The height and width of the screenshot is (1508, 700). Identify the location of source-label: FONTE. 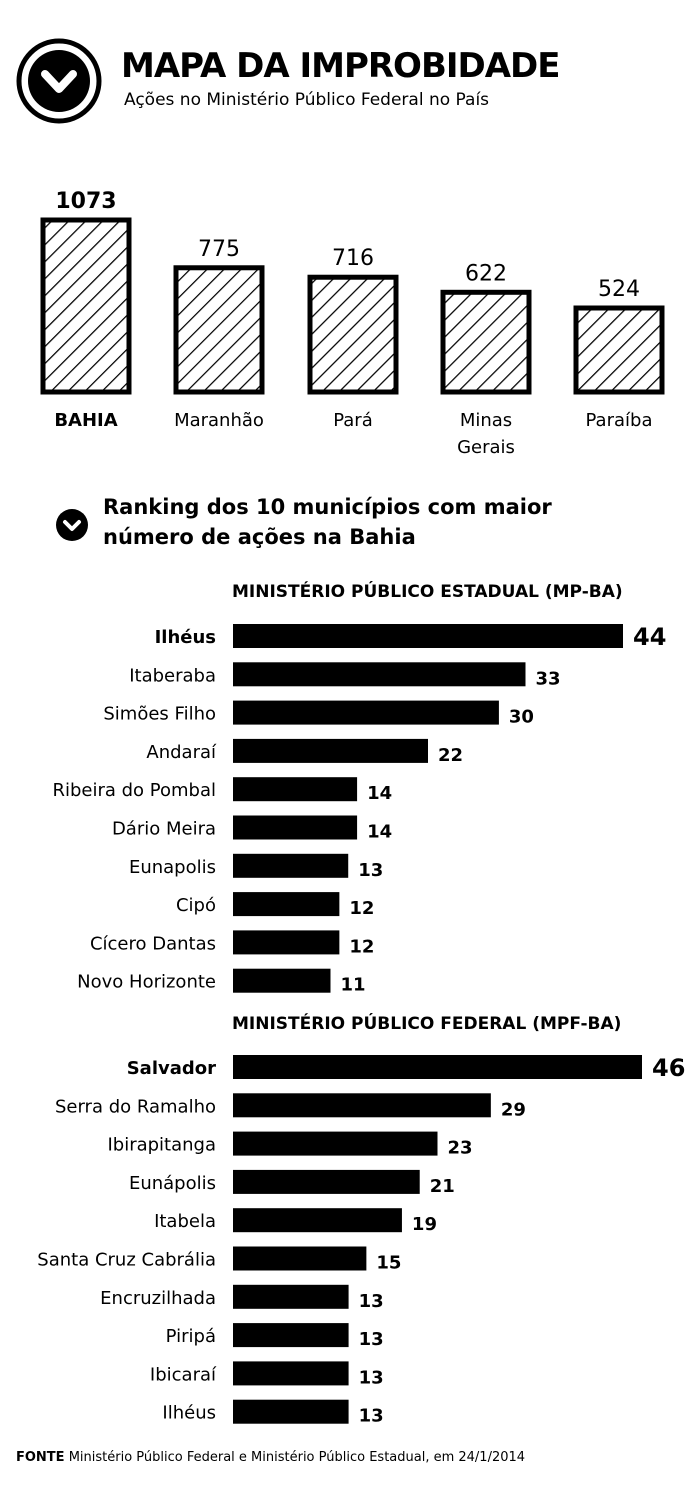
(40, 1457).